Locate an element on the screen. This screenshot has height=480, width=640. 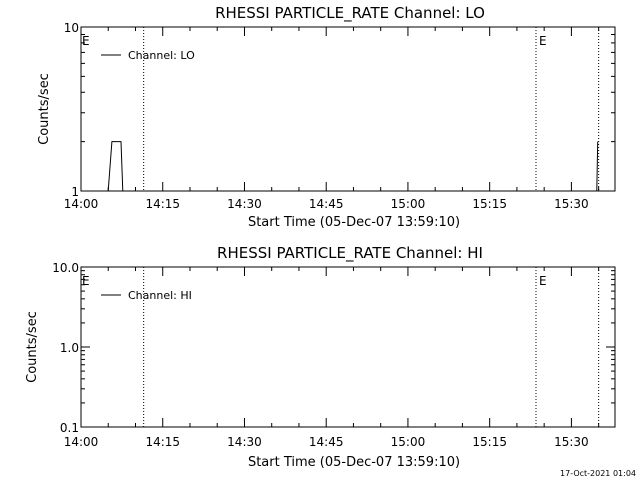
chart-title: RHESSI PARTICLE_RATE Channel: LO is located at coordinates (350, 13).